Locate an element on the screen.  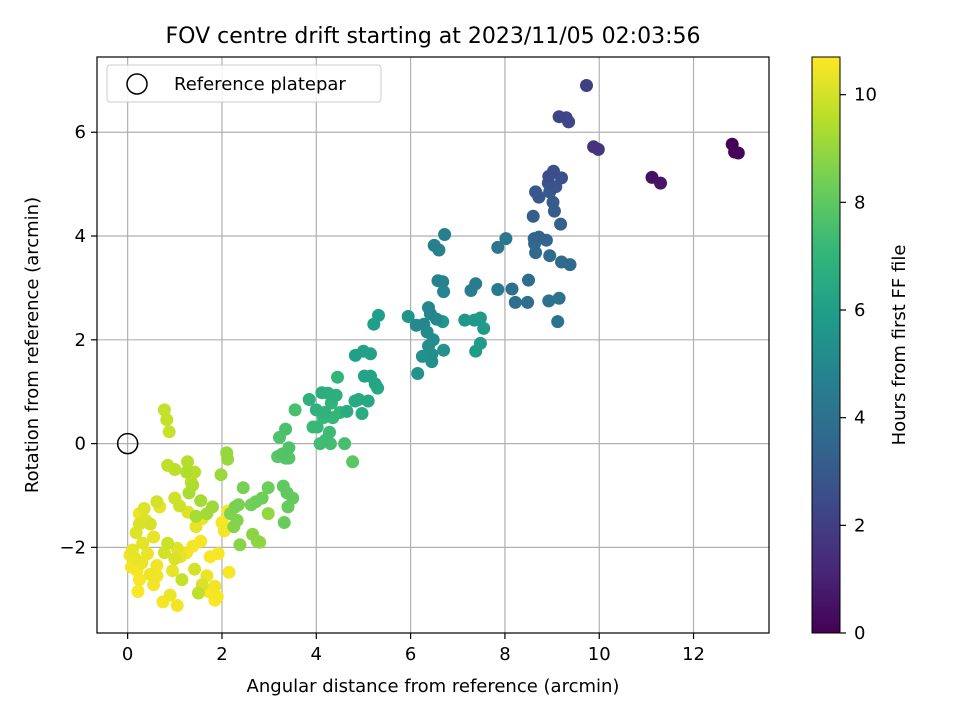
colorbar-tick-label: 6 is located at coordinates (859, 310).